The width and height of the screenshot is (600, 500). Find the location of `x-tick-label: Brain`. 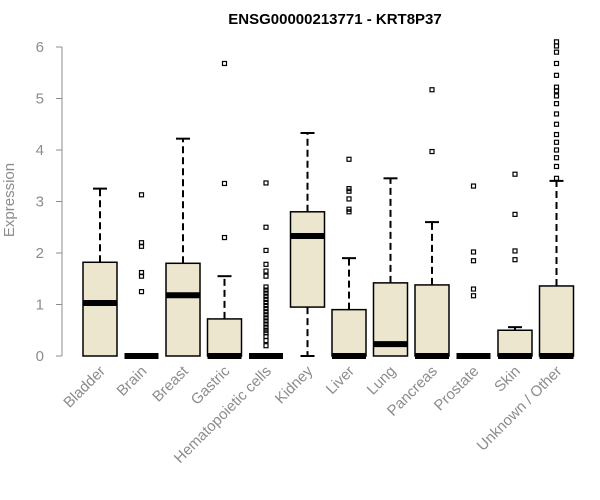

x-tick-label: Brain is located at coordinates (132, 381).